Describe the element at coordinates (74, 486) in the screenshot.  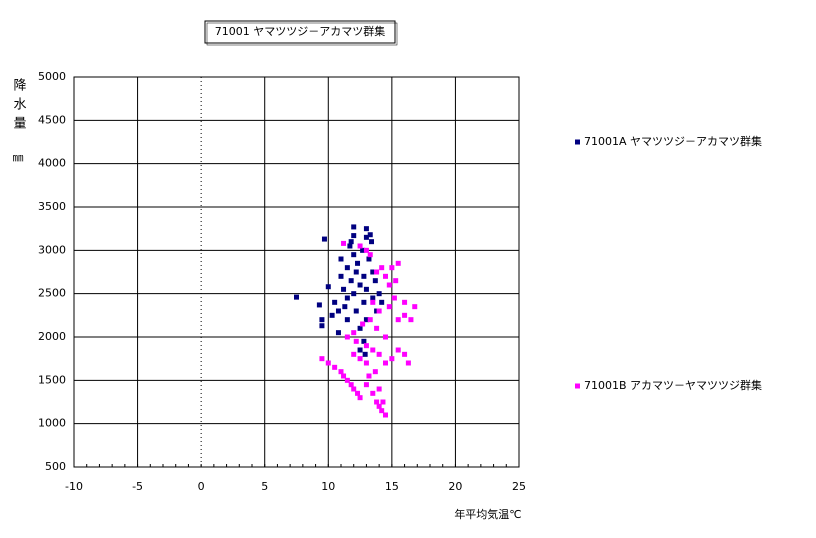
I see `x-tick-label: -10` at that location.